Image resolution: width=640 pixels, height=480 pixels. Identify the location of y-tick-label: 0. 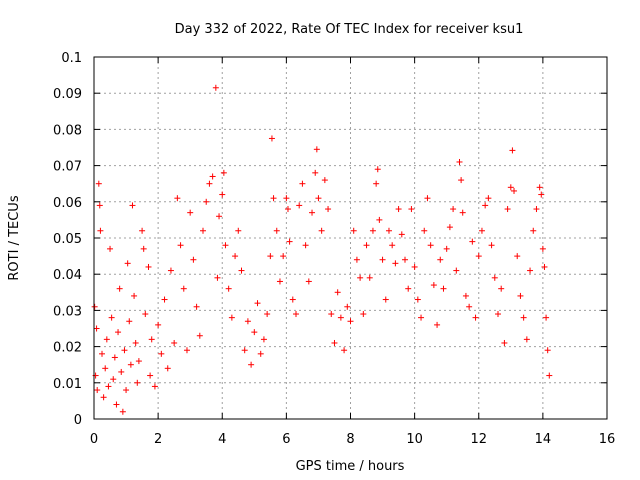
(78, 420).